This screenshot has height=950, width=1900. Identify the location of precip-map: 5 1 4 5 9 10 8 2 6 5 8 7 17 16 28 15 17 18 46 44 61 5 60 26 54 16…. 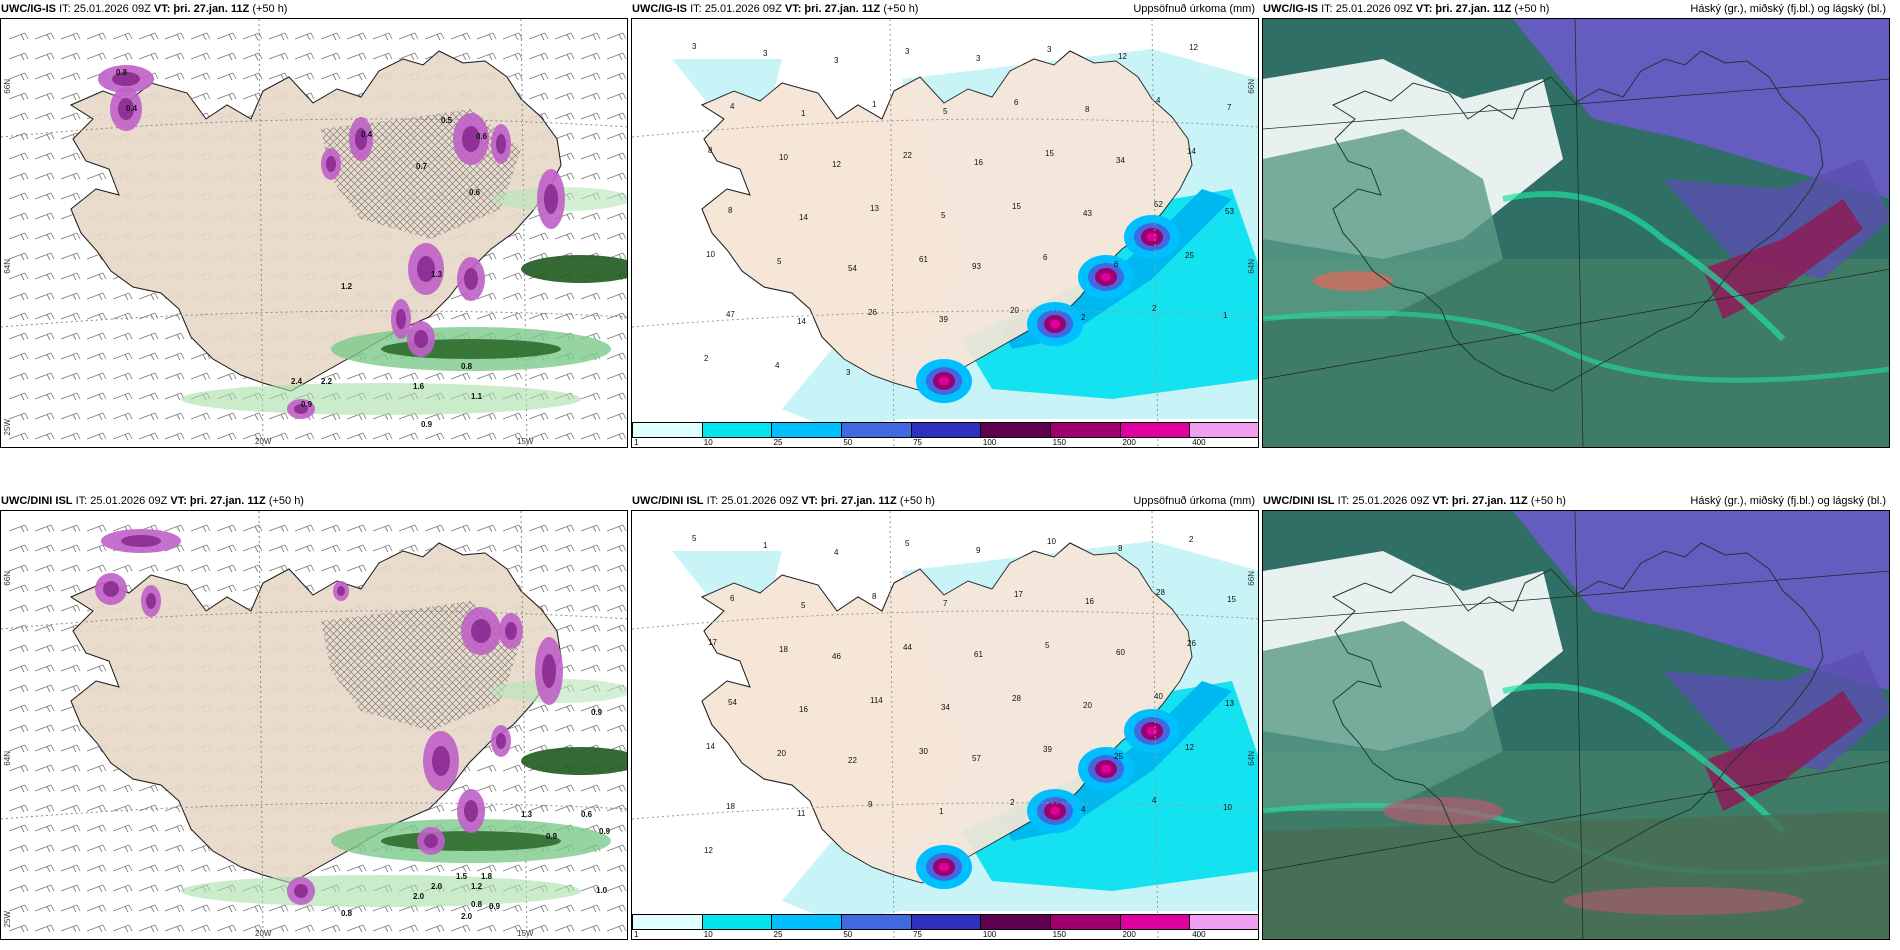
(945, 725).